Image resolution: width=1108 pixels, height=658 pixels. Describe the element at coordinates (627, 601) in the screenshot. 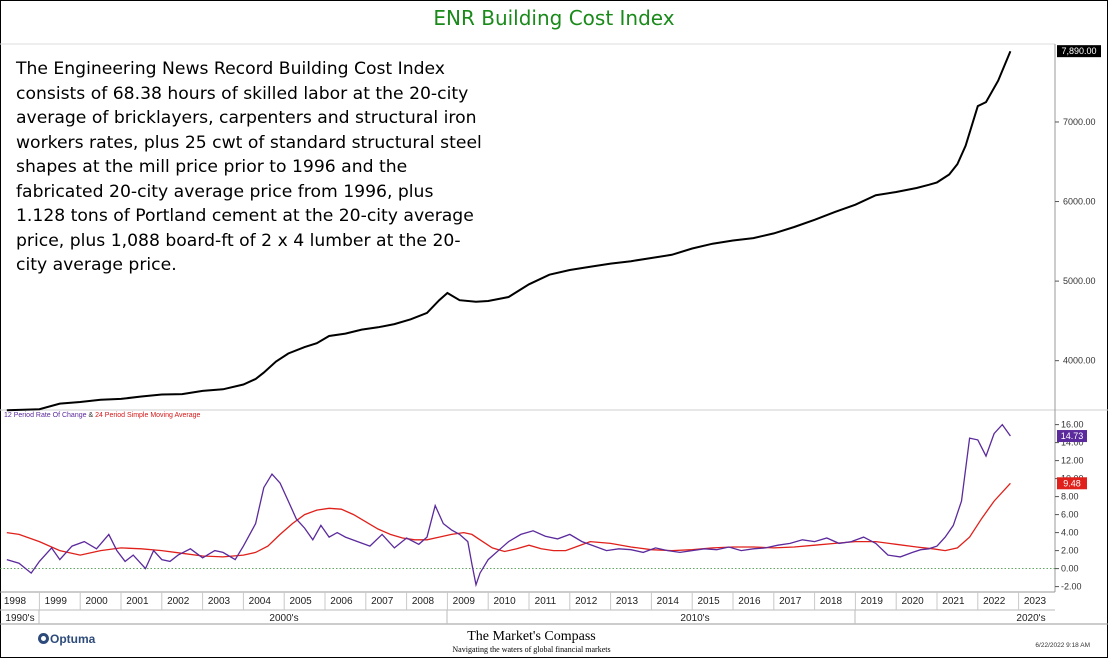

I see `year-label: 2013` at that location.